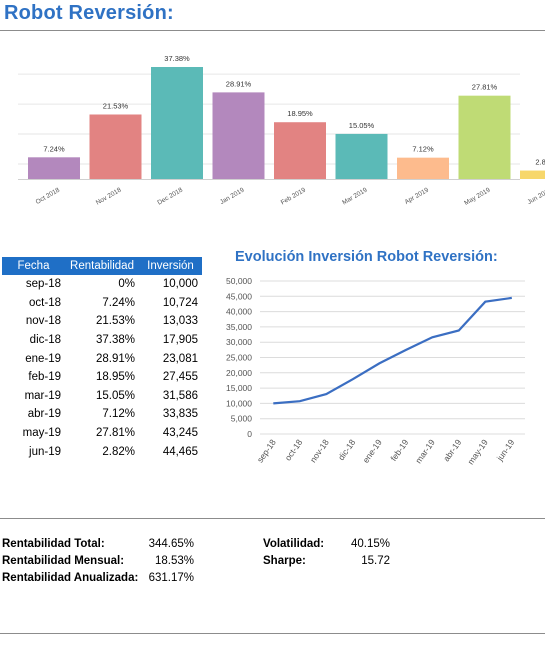 This screenshot has width=545, height=650. Describe the element at coordinates (33, 266) in the screenshot. I see `header-fecha: Fecha` at that location.